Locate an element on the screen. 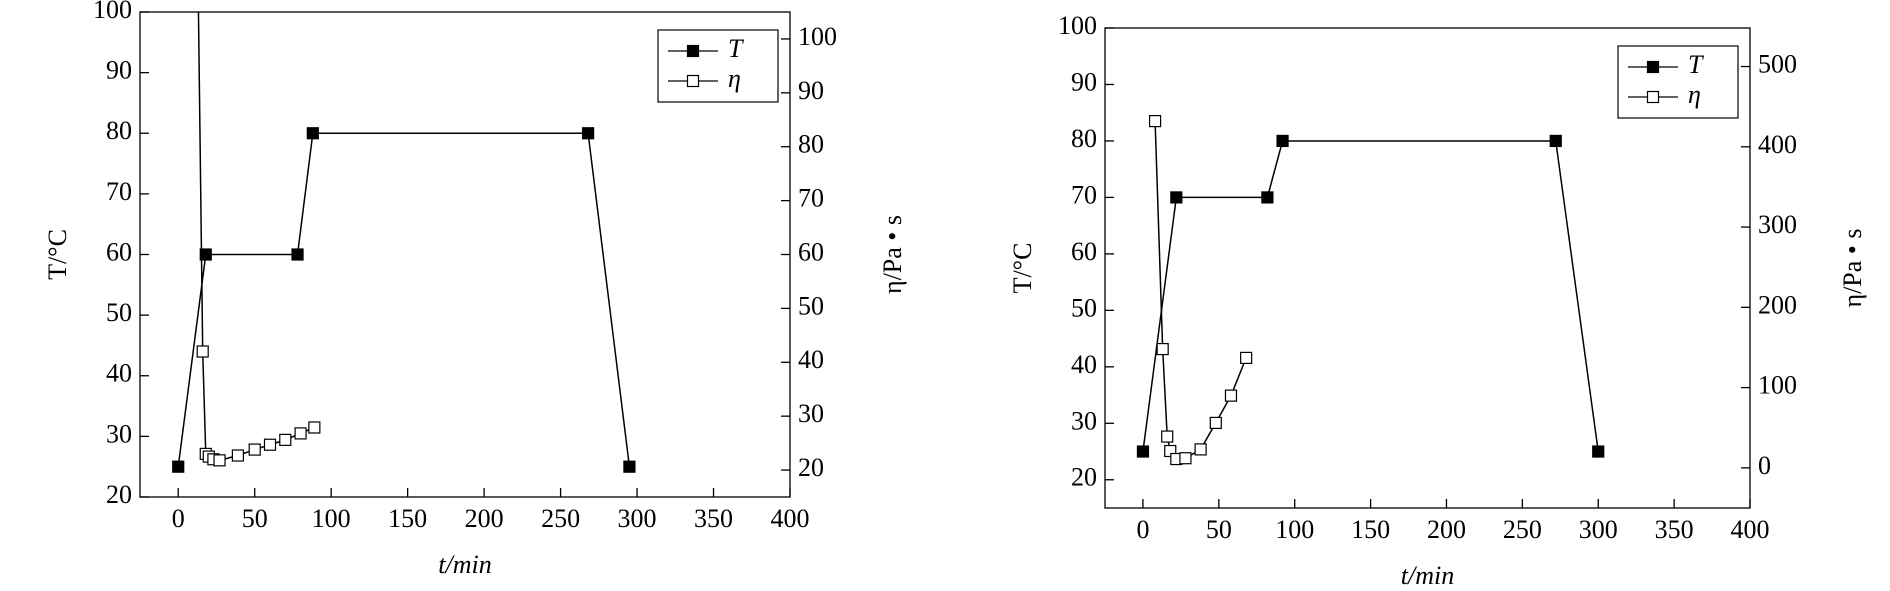  y2-tick-label: 300 is located at coordinates (1777, 224).